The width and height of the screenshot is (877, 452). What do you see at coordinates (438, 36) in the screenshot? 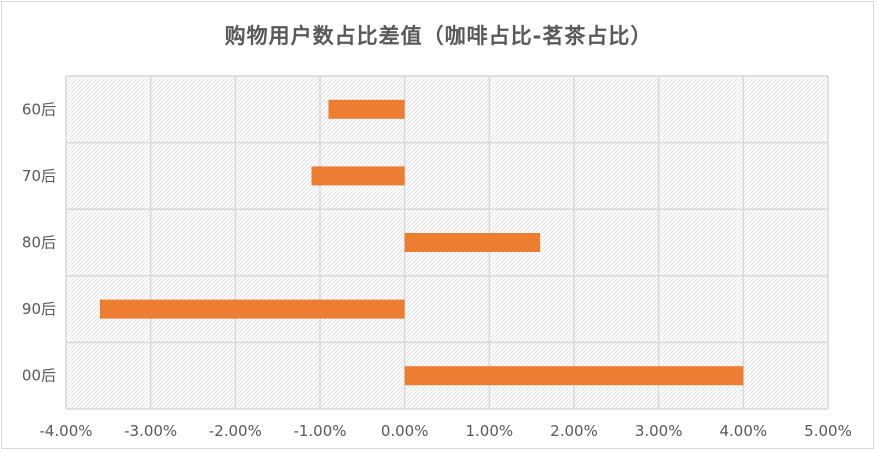
I see `chart-title: 购物用户数占比差值（咖啡占比-茗茶占比）` at bounding box center [438, 36].